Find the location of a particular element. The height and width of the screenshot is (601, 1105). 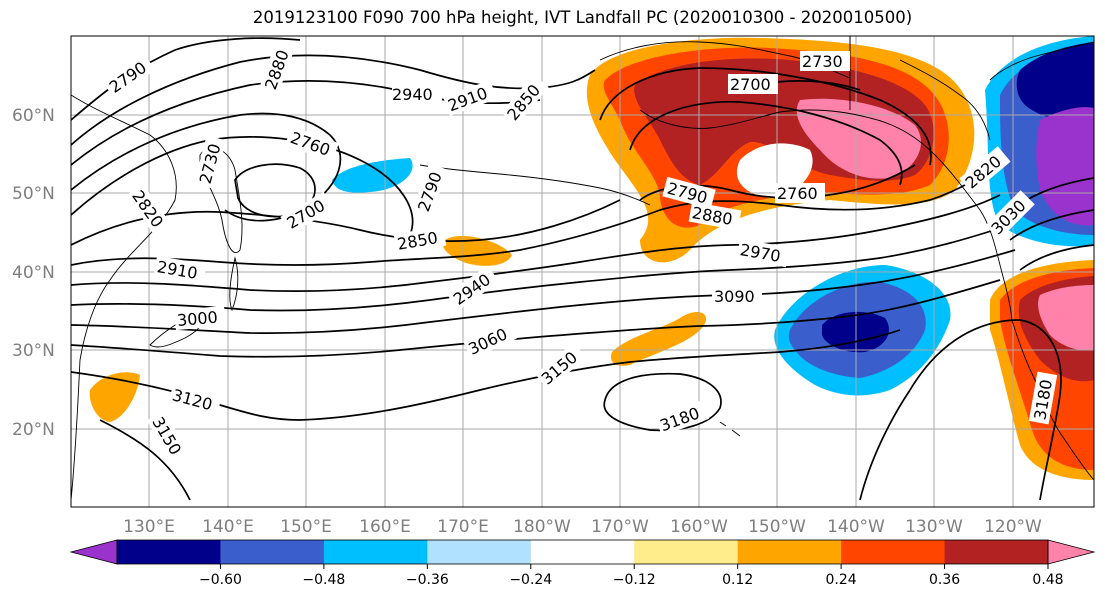

coast-sakhalin is located at coordinates (234, 284).